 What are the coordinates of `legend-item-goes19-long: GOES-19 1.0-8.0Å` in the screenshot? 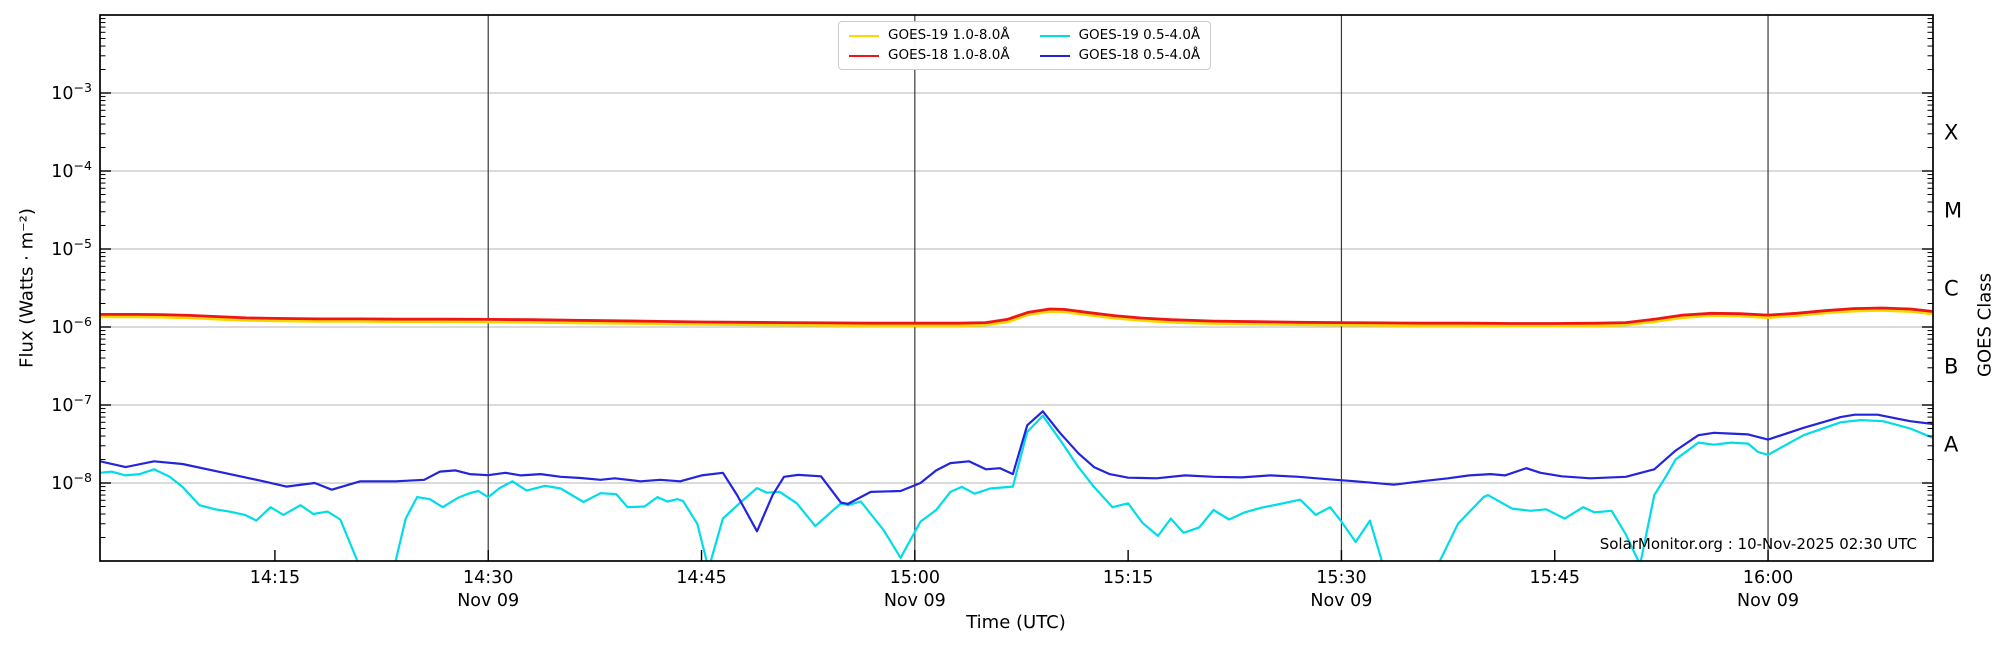 It's located at (929, 35).